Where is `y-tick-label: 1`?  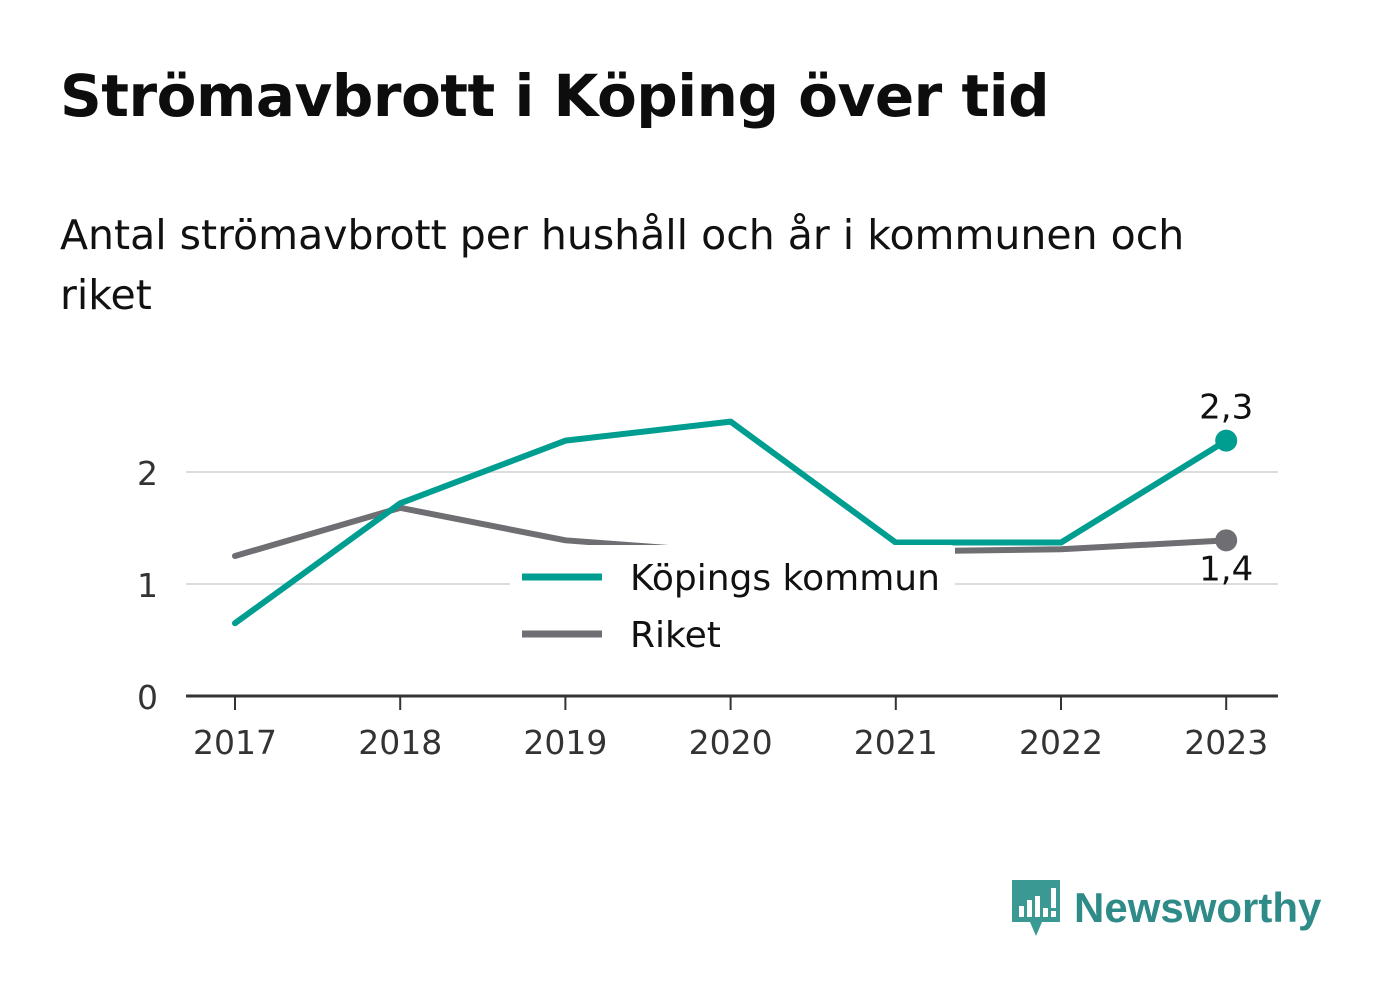 y-tick-label: 1 is located at coordinates (147, 585).